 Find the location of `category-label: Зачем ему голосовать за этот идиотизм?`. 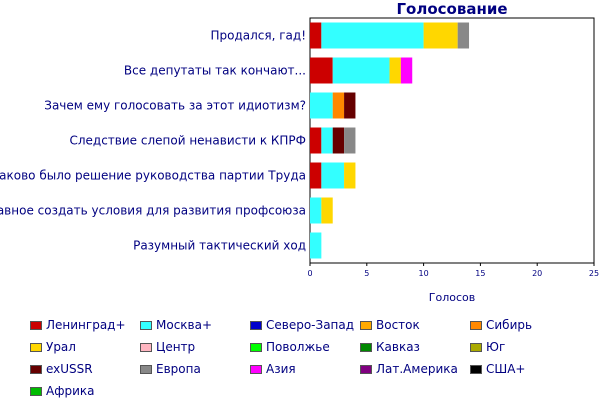

category-label: Зачем ему голосовать за этот идиотизм? is located at coordinates (175, 106).